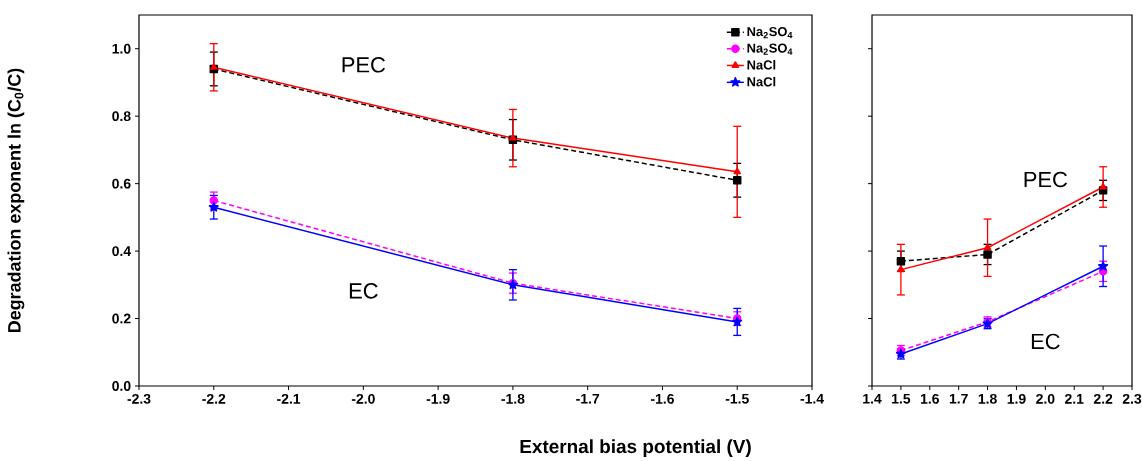  Describe the element at coordinates (662, 398) in the screenshot. I see `x-tick-label: -1.6` at that location.